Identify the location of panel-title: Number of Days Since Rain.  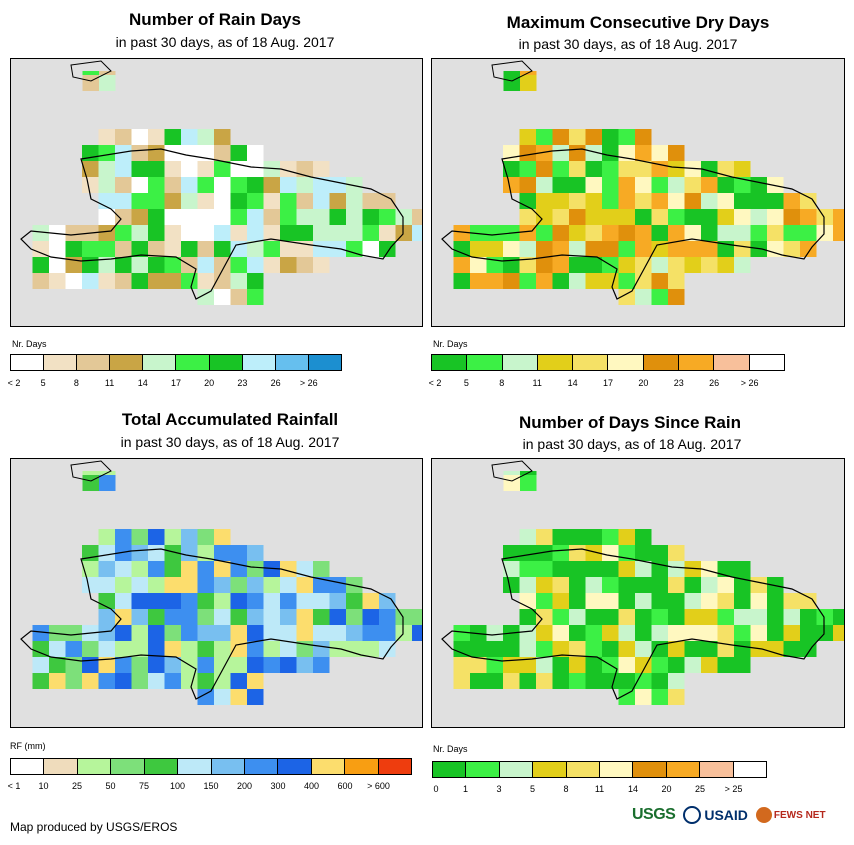
(629, 422).